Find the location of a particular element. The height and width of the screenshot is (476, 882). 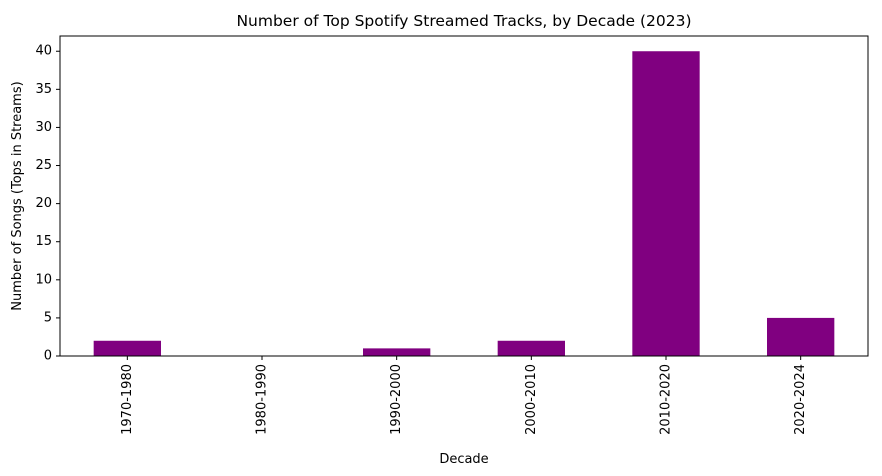

x-tick-label: 2000-2010 is located at coordinates (531, 399).